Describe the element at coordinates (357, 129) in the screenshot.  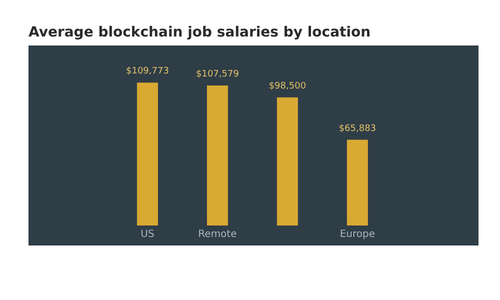
I see `data-label: $65,883` at that location.